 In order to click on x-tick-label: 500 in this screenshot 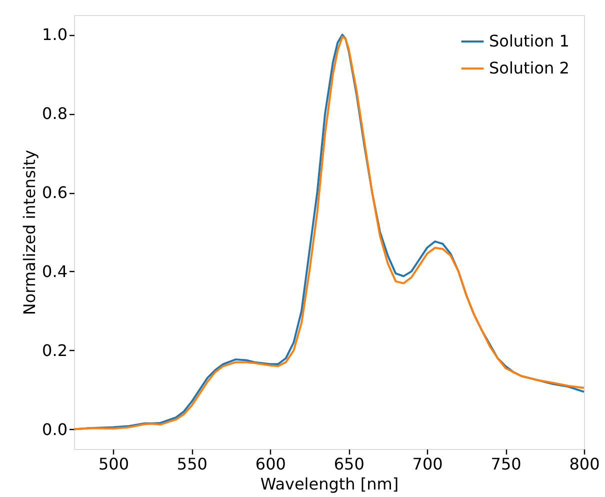, I will do `click(114, 464)`.